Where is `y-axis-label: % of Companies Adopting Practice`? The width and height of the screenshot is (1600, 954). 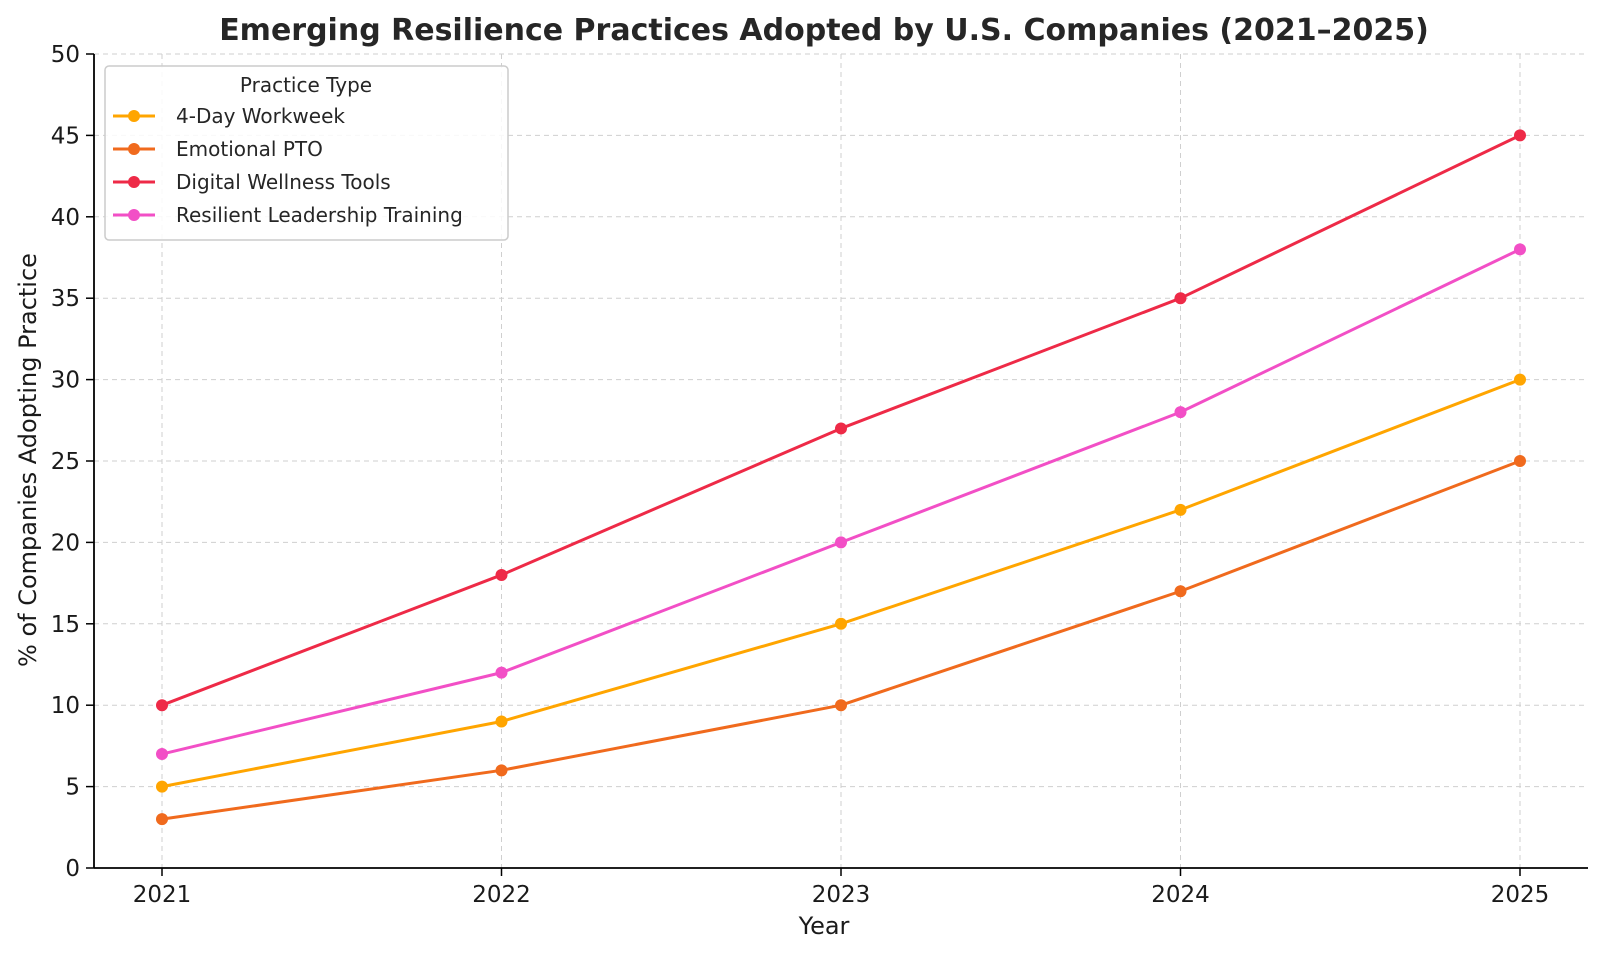
y-axis-label: % of Companies Adopting Practice is located at coordinates (28, 460).